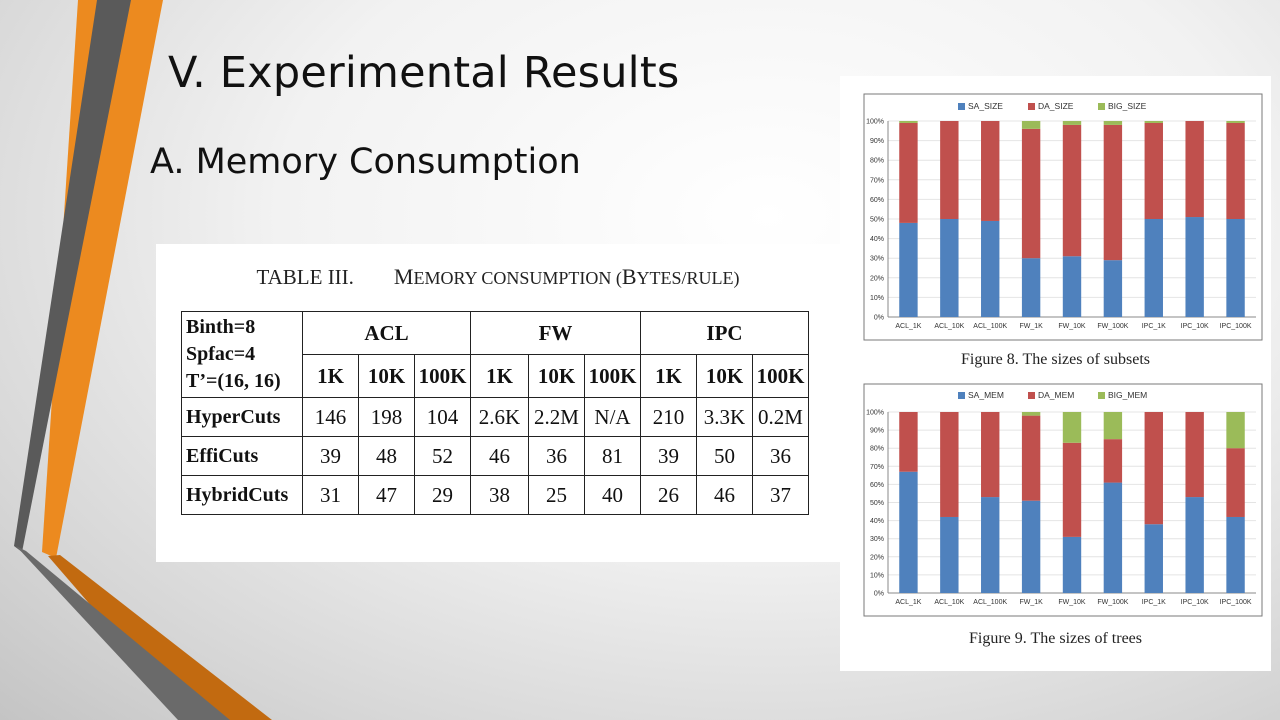  What do you see at coordinates (517, 278) in the screenshot?
I see `table-caption-text: emory consumption (` at bounding box center [517, 278].